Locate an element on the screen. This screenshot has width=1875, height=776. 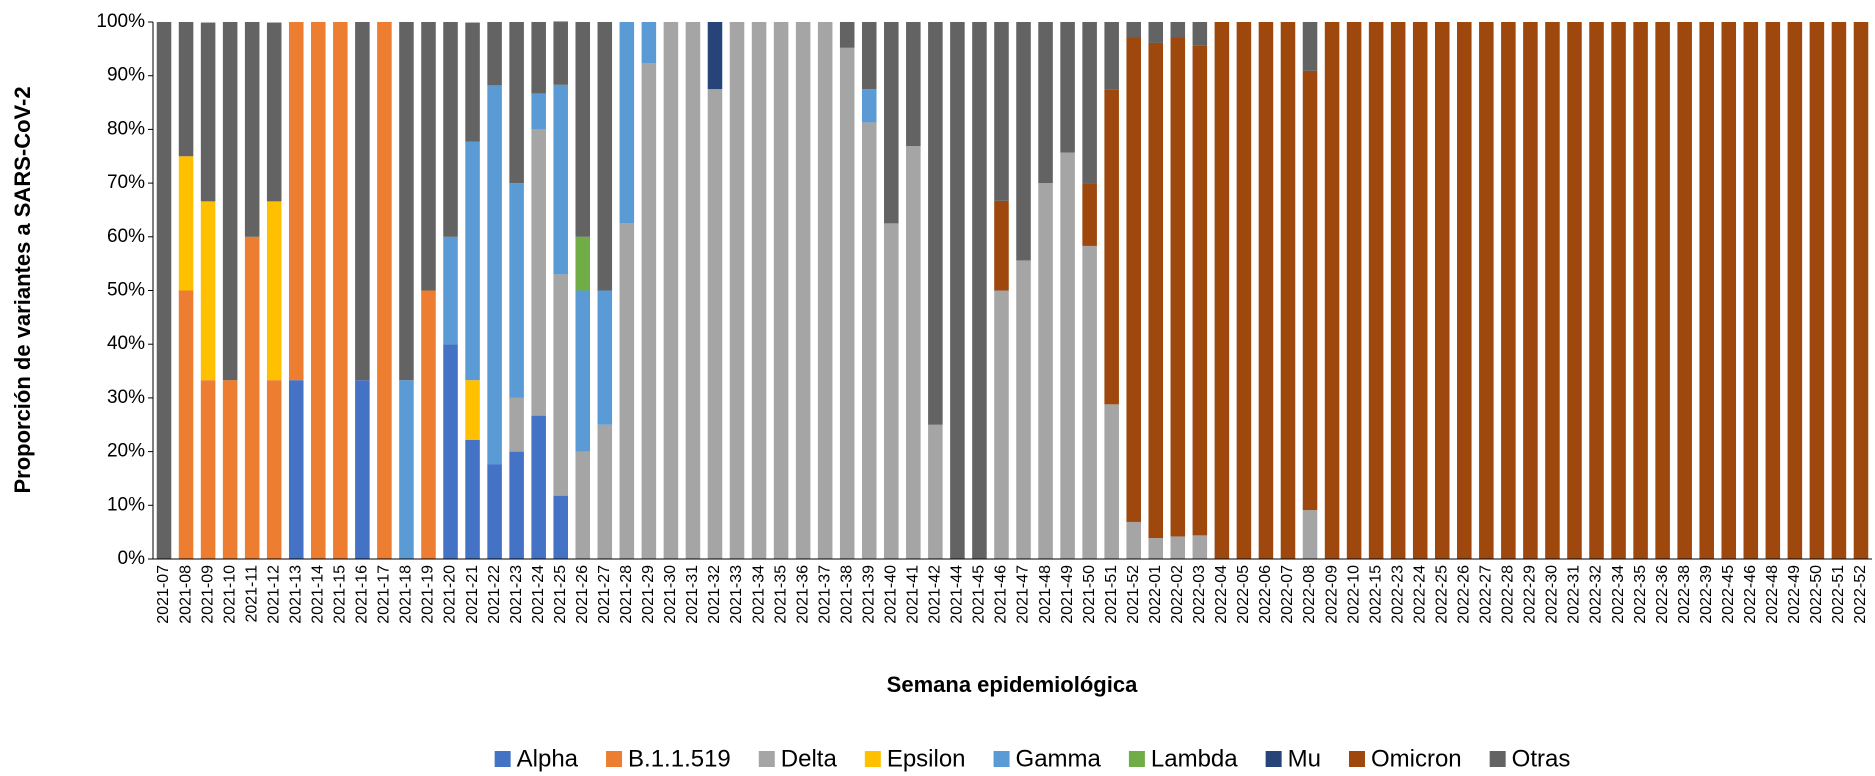
x-tick-label: 2022-29 is located at coordinates (1530, 594).